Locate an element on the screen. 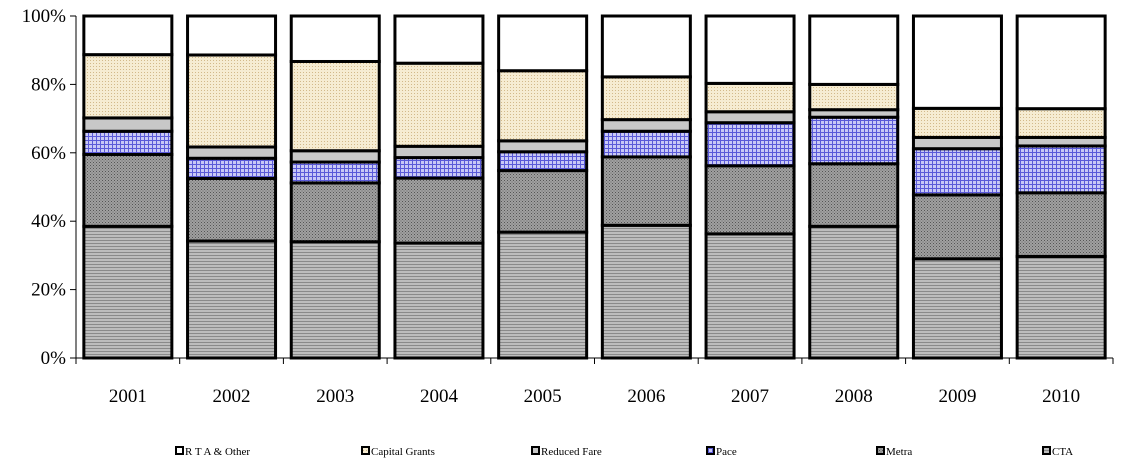  bar-segment-metra-2001 is located at coordinates (128, 190).